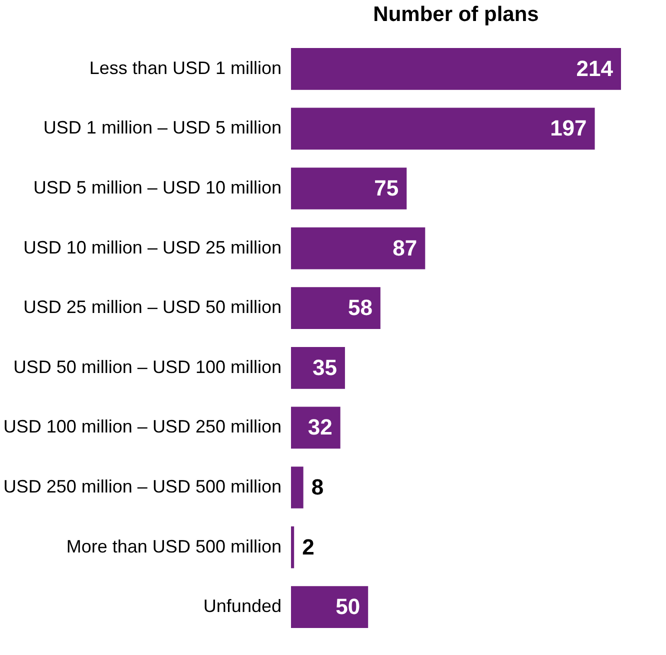  Describe the element at coordinates (174, 546) in the screenshot. I see `y-tick-label: More than USD 500 million` at that location.